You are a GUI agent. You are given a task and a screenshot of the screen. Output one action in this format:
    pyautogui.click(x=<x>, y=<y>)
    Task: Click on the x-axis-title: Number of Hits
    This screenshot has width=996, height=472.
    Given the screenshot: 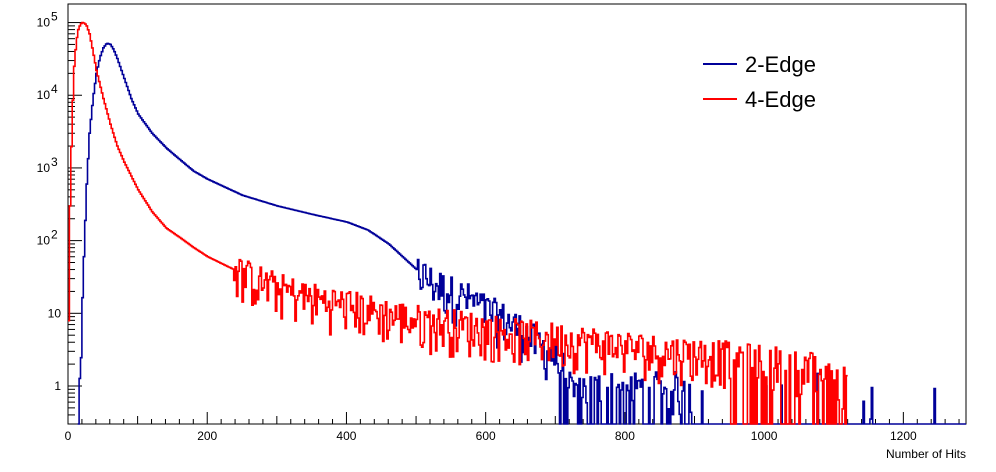 What is the action you would take?
    pyautogui.click(x=926, y=454)
    